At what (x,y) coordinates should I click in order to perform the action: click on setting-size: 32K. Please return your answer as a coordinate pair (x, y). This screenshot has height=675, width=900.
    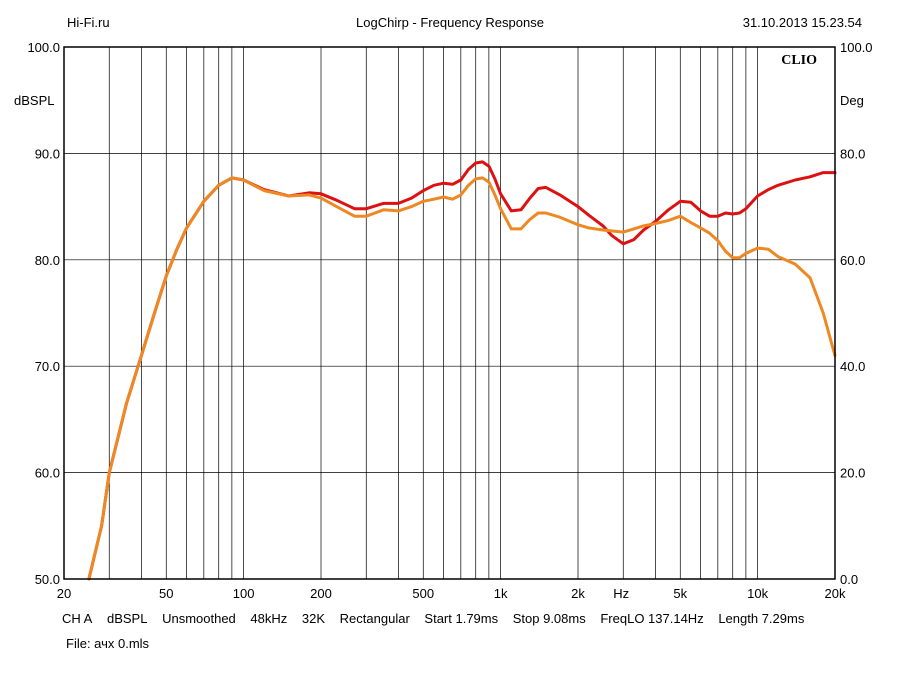
    Looking at the image, I should click on (313, 618).